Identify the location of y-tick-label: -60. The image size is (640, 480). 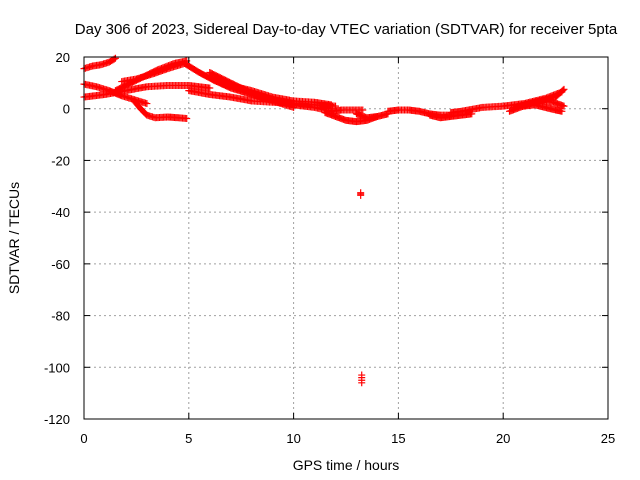
(60, 264).